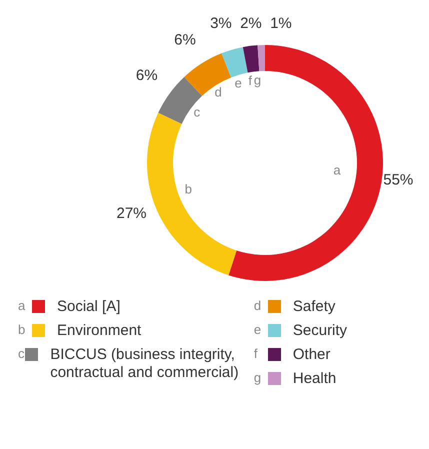 The image size is (429, 449). What do you see at coordinates (320, 331) in the screenshot?
I see `legend-label: Security` at bounding box center [320, 331].